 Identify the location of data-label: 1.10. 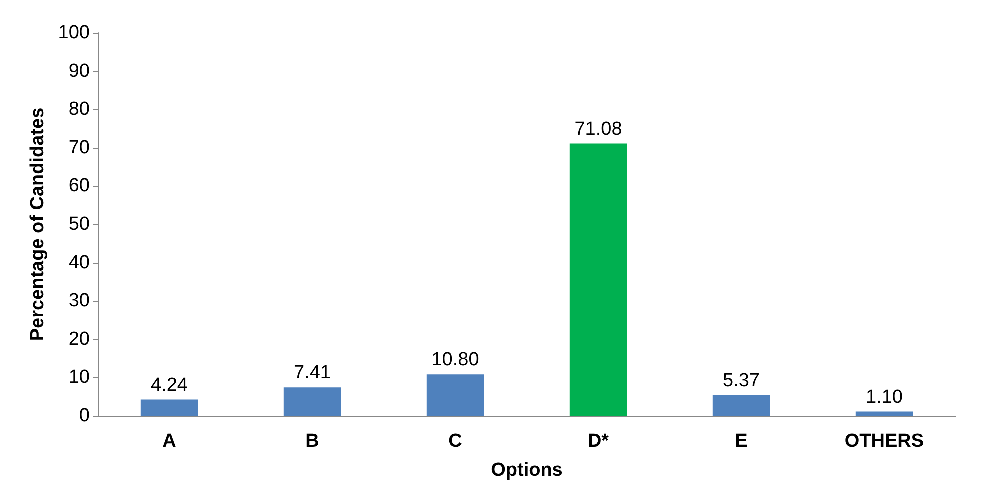
(884, 397).